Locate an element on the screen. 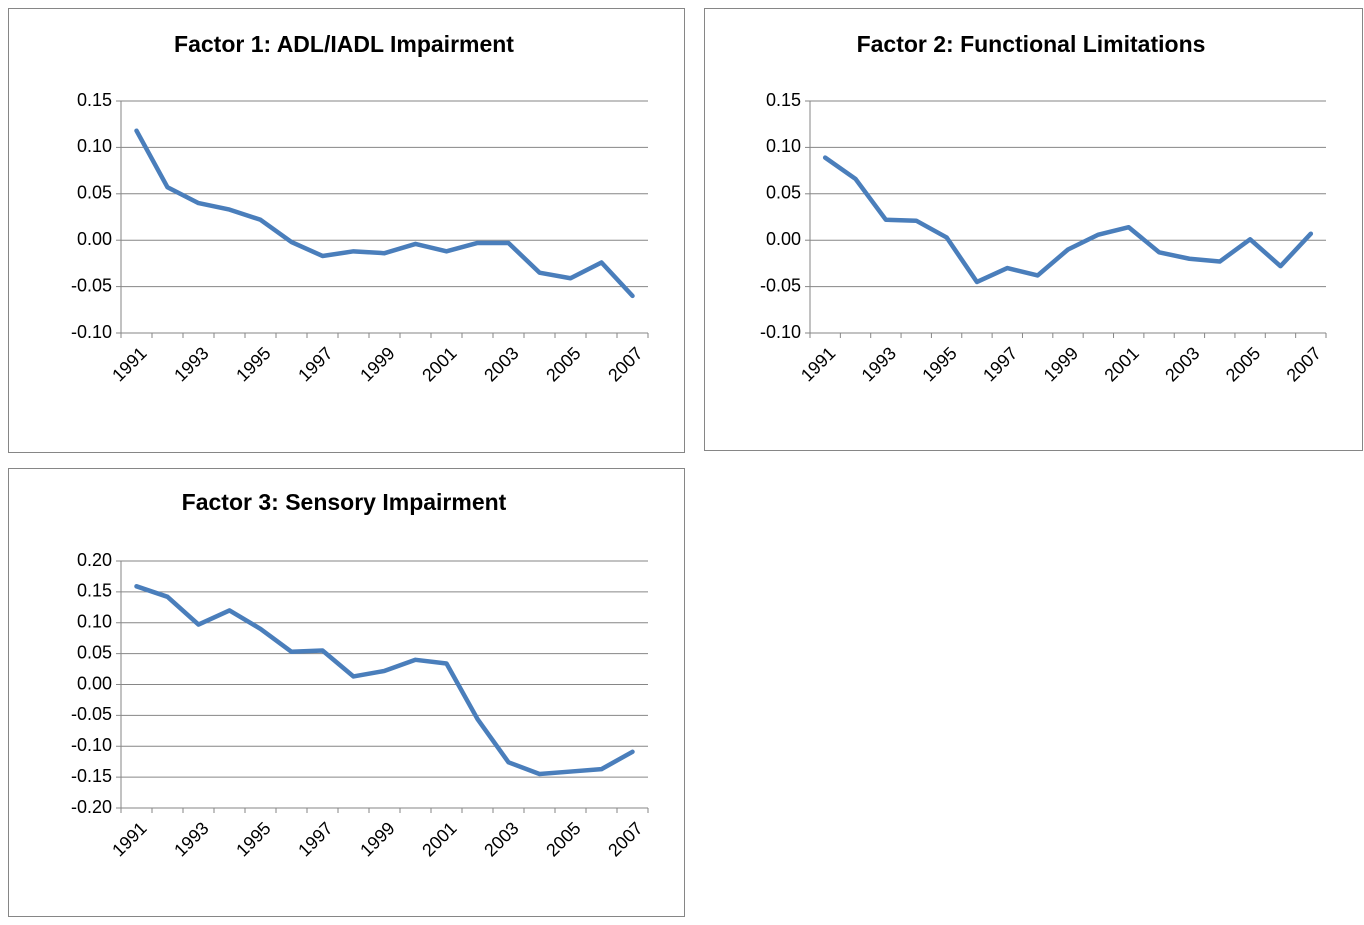 The image size is (1364, 925). y-tick-label: 0.20 is located at coordinates (94, 560).